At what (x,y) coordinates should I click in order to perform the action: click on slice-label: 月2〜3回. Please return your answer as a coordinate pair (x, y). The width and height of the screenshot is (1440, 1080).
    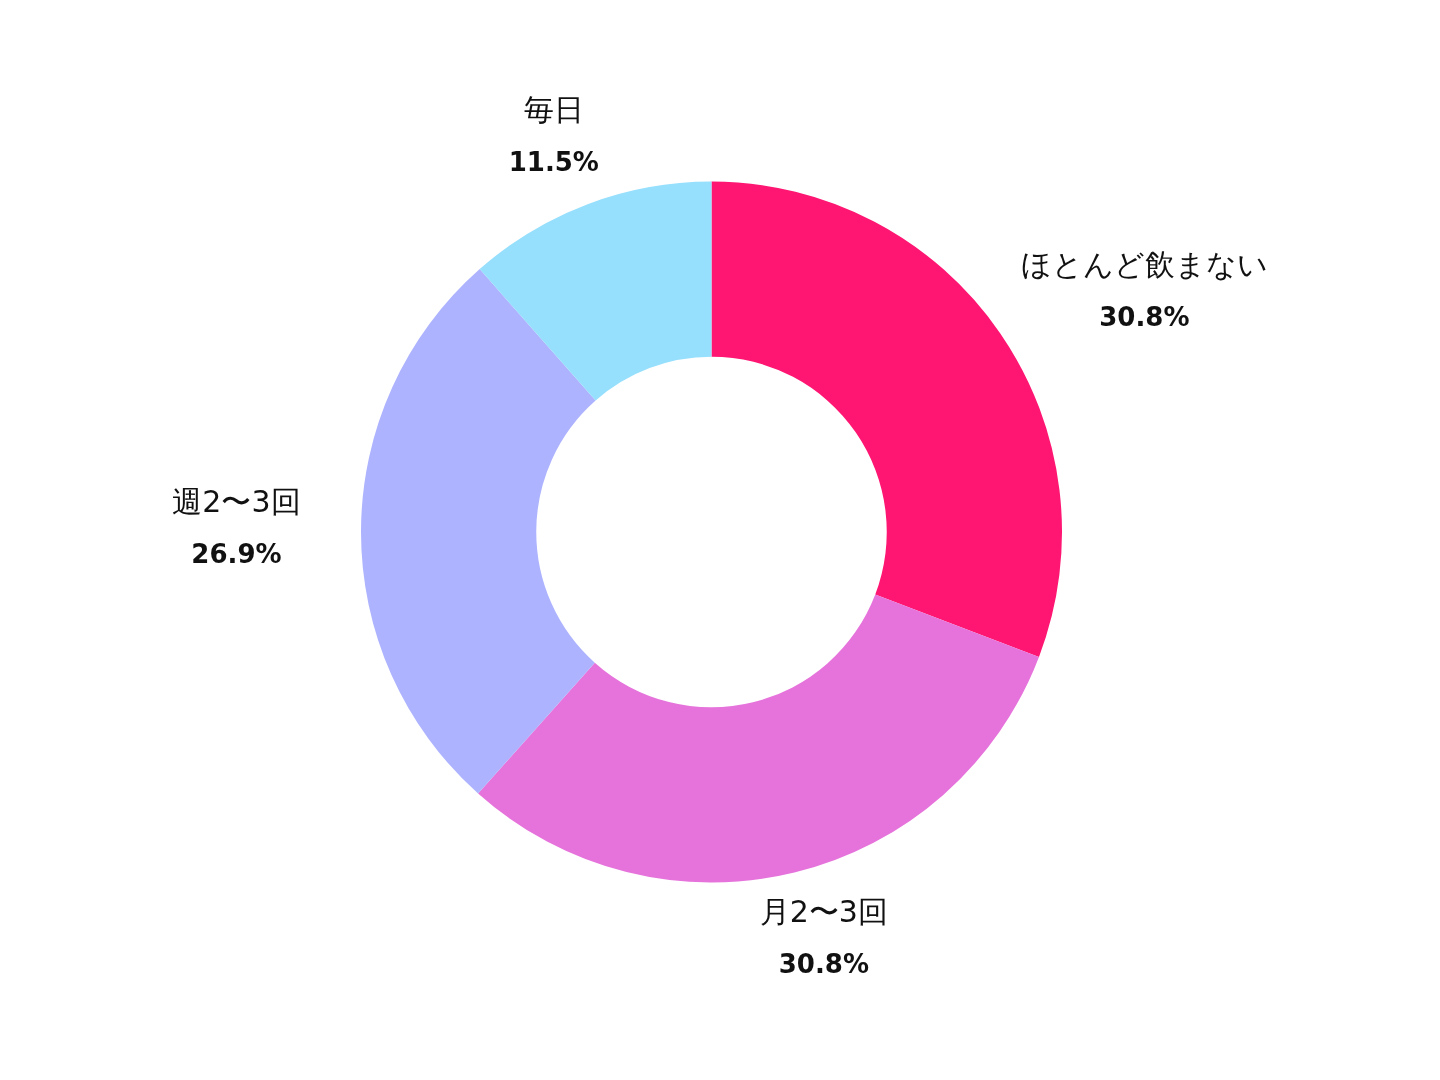
    Looking at the image, I should click on (823, 912).